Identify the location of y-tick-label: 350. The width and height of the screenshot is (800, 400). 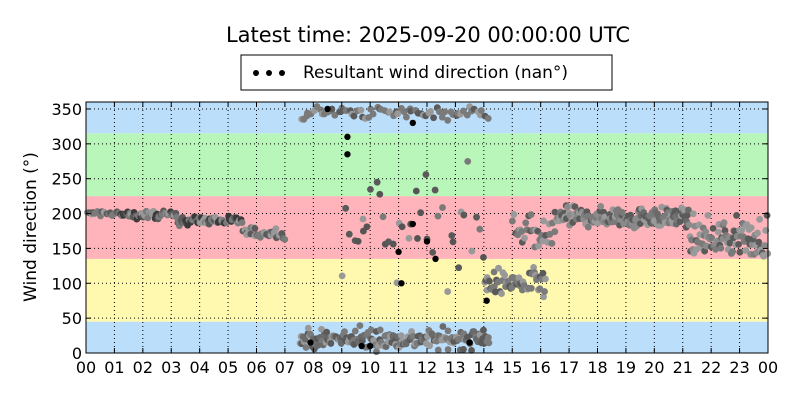
(66, 109).